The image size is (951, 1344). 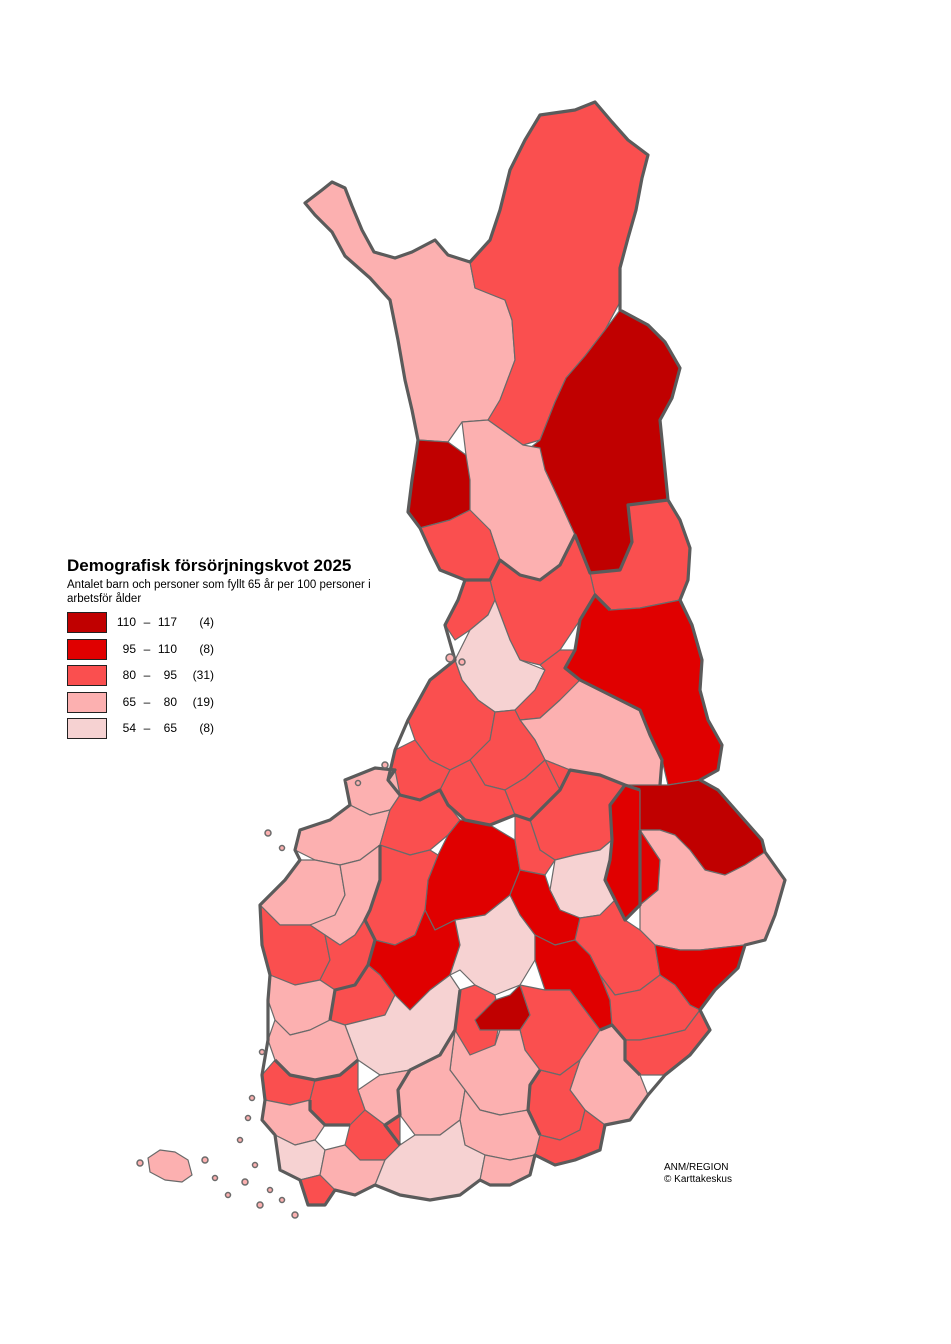 What do you see at coordinates (129, 675) in the screenshot?
I see `legend-range-low: 80` at bounding box center [129, 675].